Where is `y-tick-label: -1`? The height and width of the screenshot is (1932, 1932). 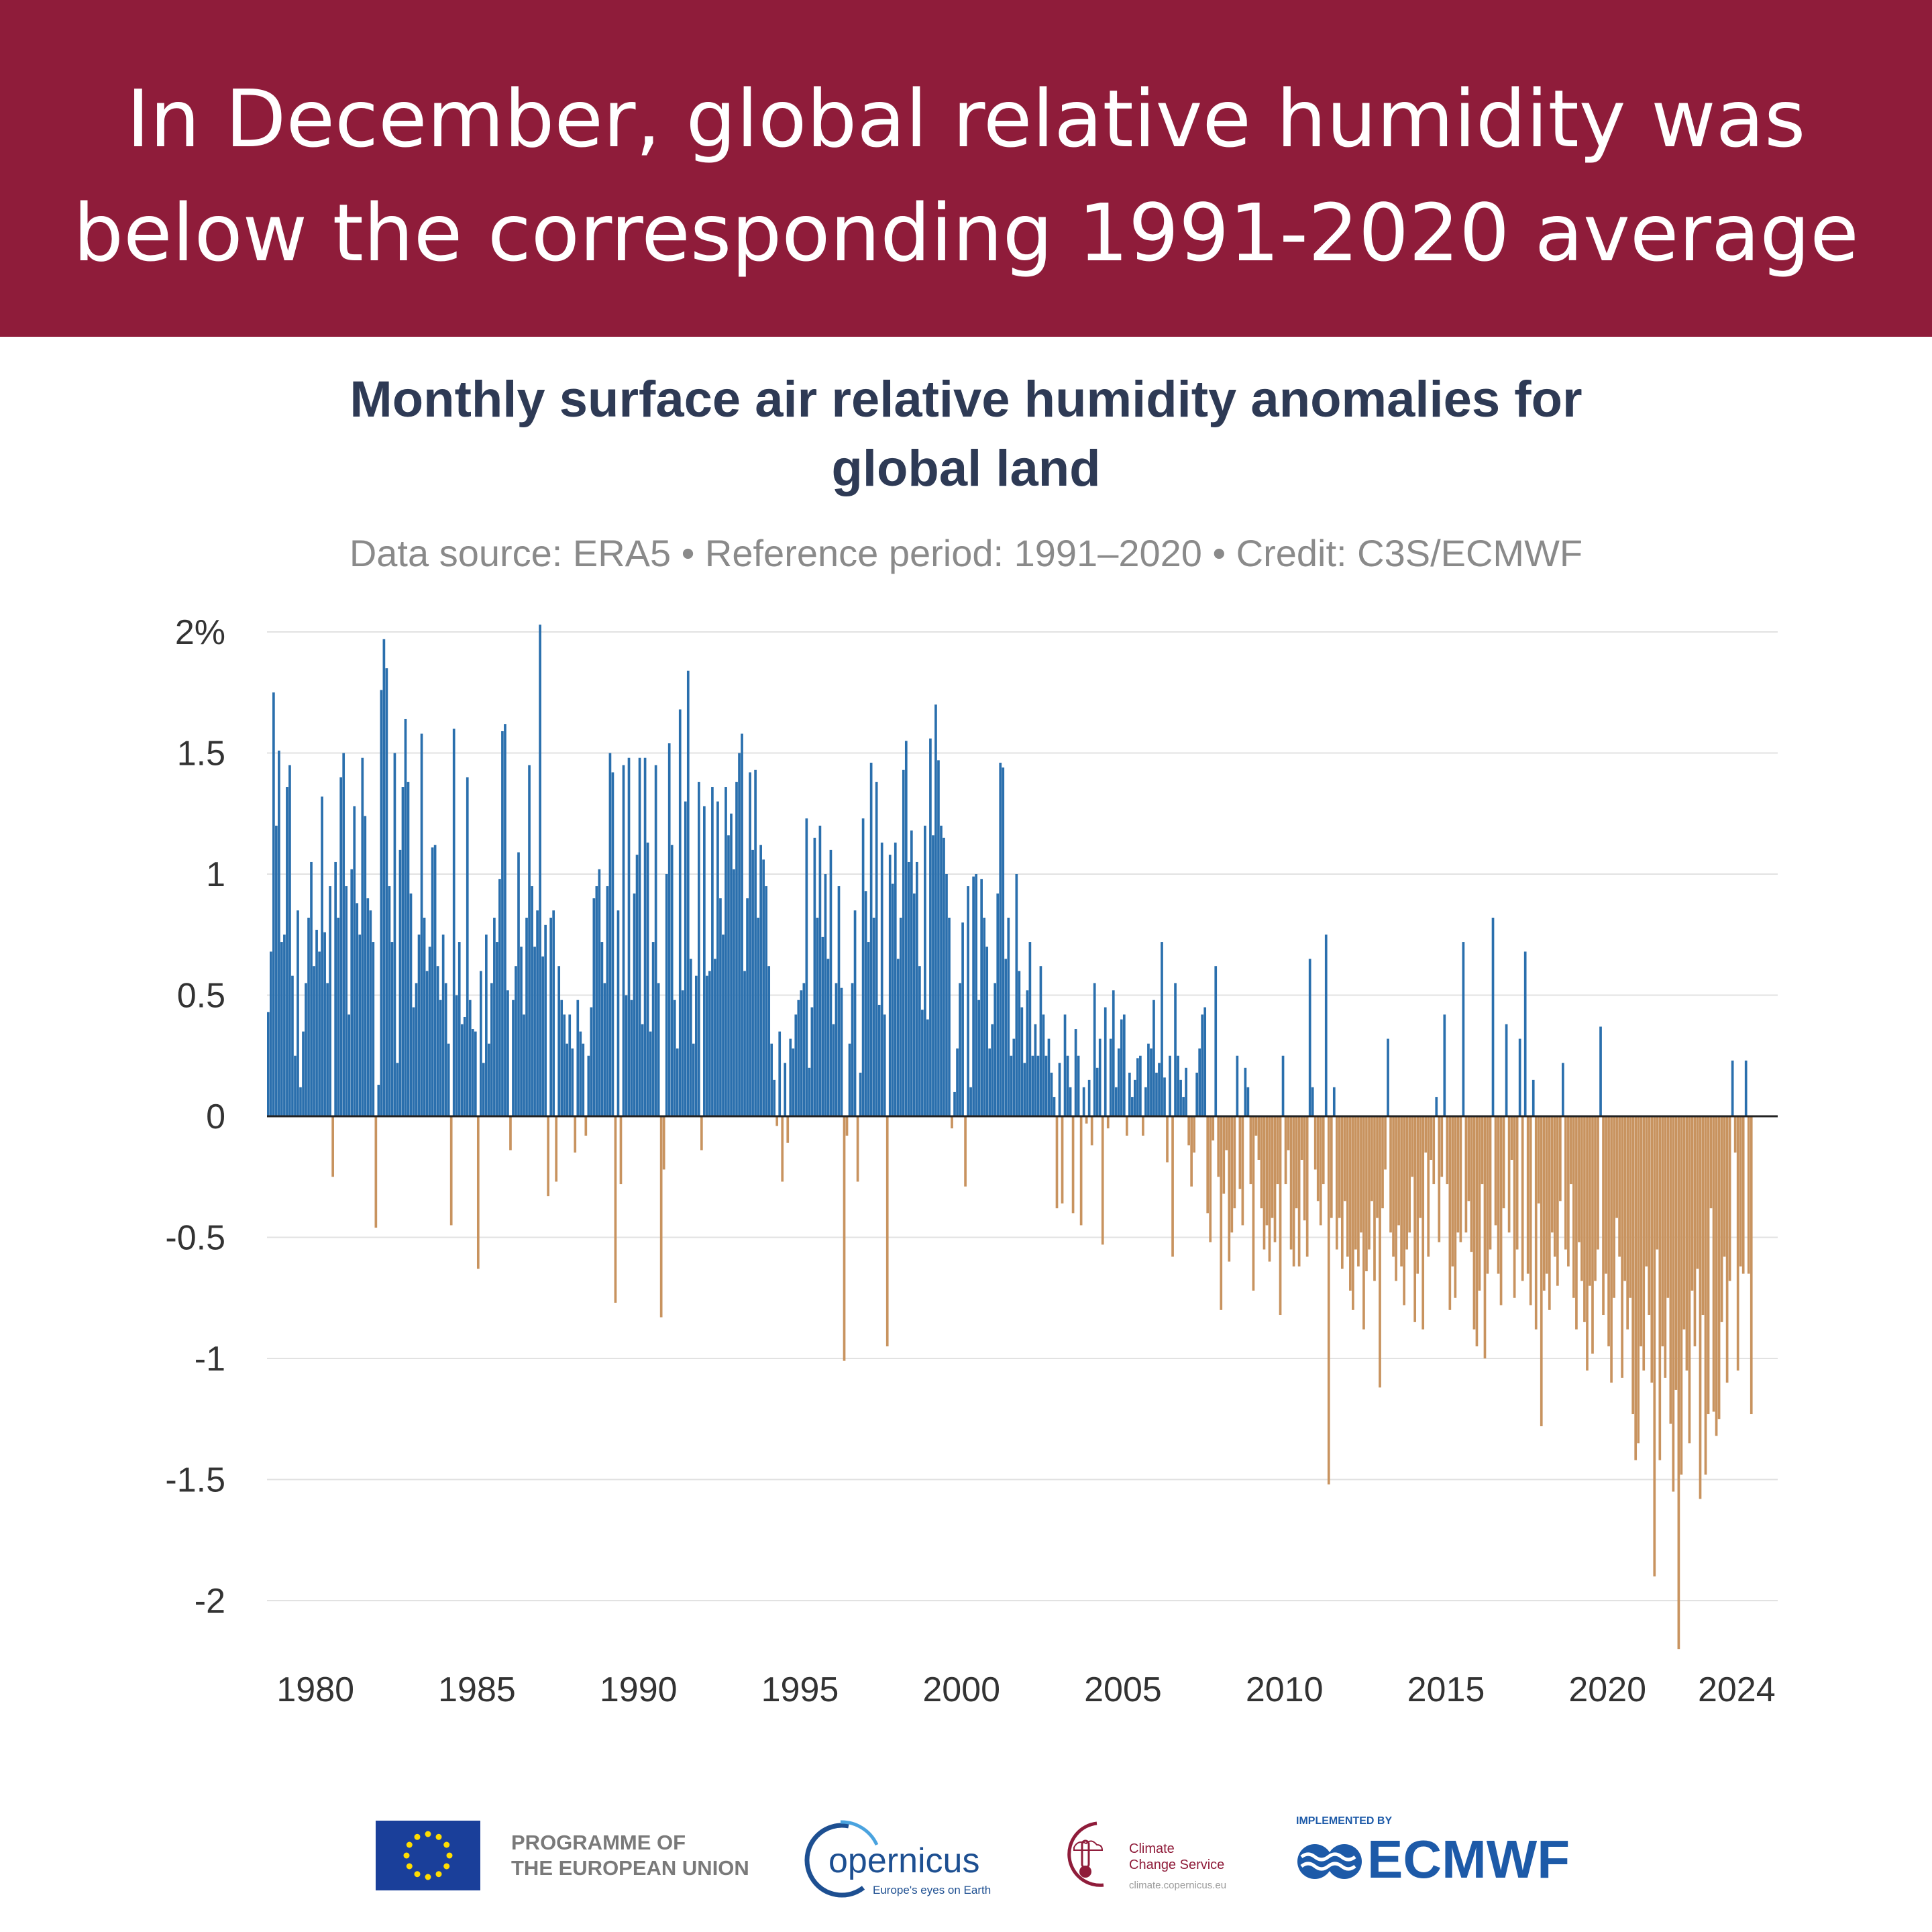 y-tick-label: -1 is located at coordinates (210, 1359).